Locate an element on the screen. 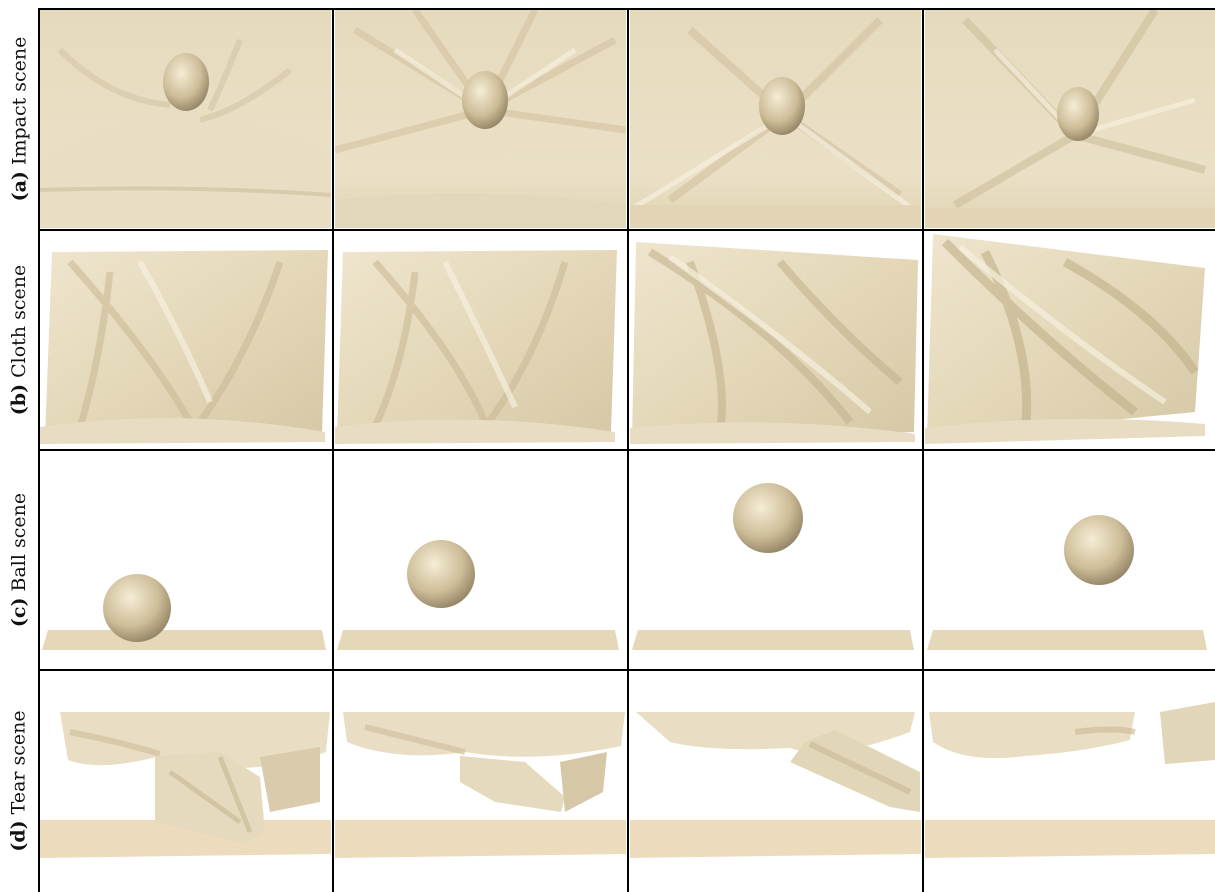  row-tag-d: (d) is located at coordinates (19, 836).